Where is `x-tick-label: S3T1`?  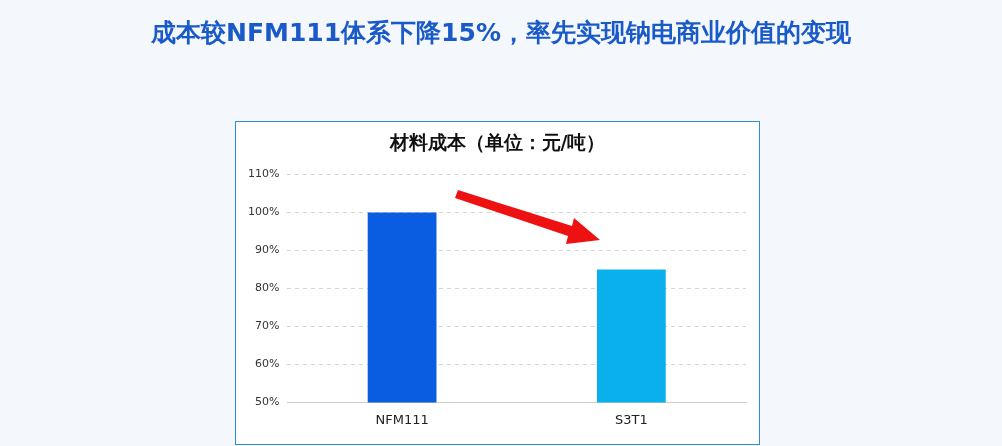 x-tick-label: S3T1 is located at coordinates (631, 419).